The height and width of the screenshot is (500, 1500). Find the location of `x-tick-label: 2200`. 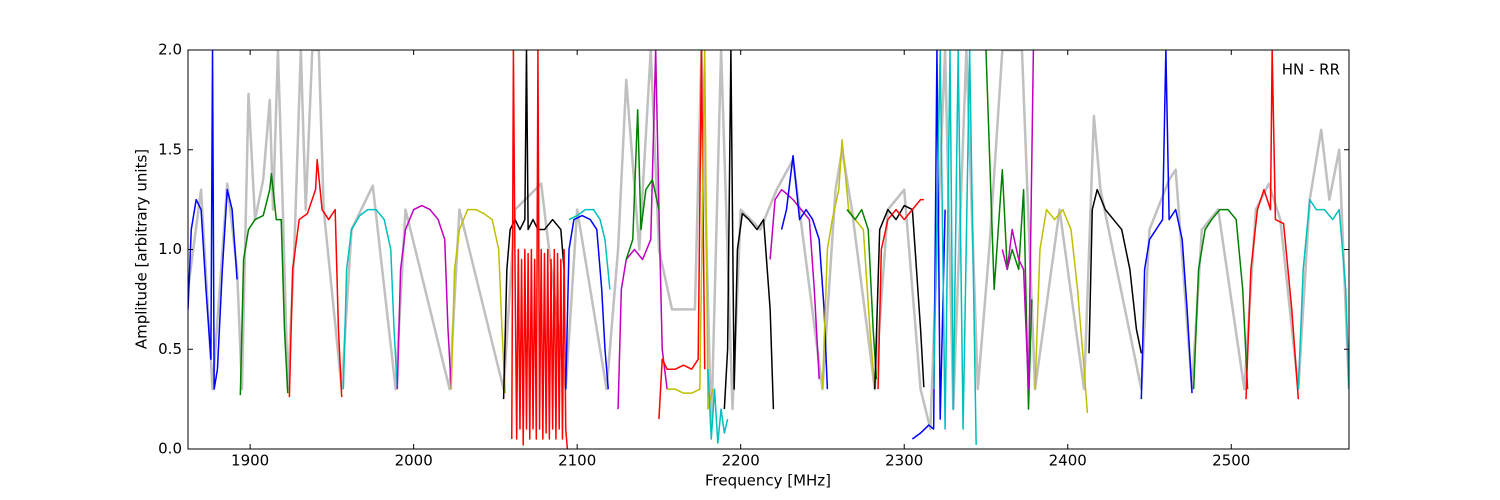

x-tick-label: 2200 is located at coordinates (741, 461).